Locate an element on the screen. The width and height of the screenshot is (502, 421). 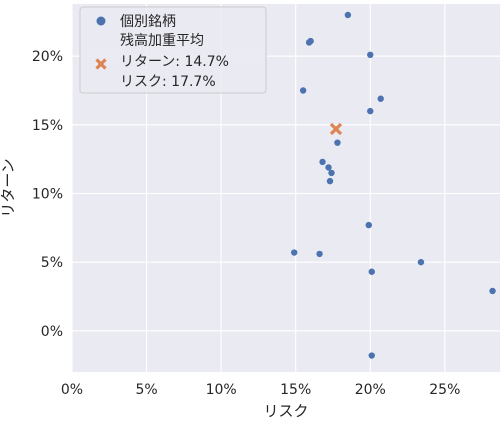
y-tick-label: 5% is located at coordinates (52, 263).